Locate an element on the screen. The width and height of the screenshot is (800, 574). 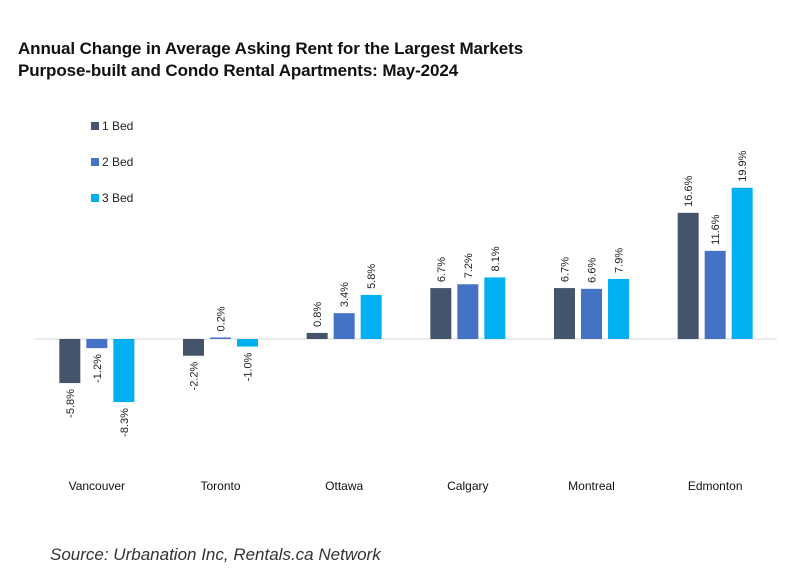
data-label-montreal-1: 6.7% is located at coordinates (566, 269).